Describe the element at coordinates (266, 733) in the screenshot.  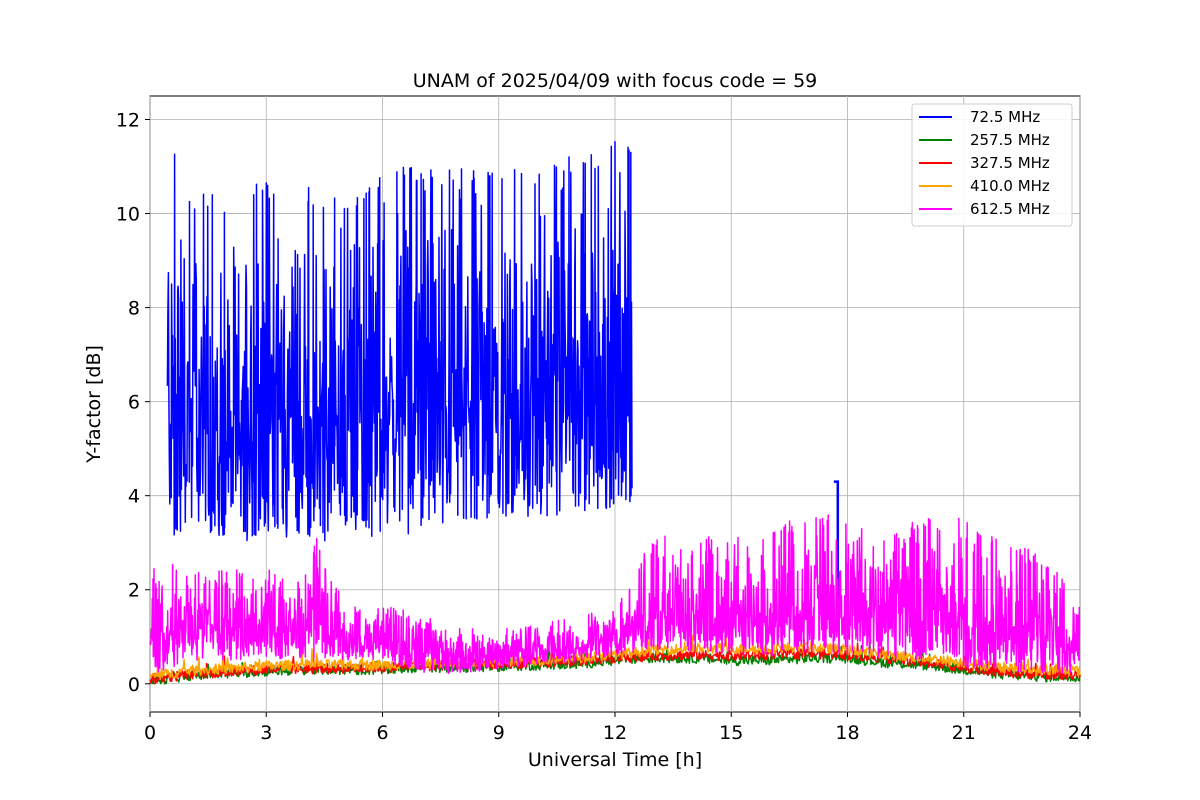
I see `x-tick-label: 3` at that location.